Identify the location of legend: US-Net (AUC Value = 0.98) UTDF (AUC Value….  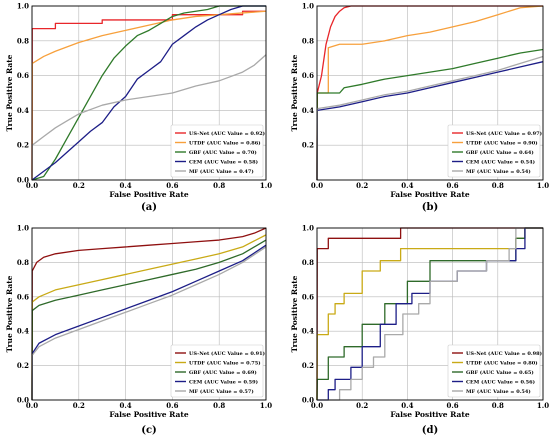
(494, 371).